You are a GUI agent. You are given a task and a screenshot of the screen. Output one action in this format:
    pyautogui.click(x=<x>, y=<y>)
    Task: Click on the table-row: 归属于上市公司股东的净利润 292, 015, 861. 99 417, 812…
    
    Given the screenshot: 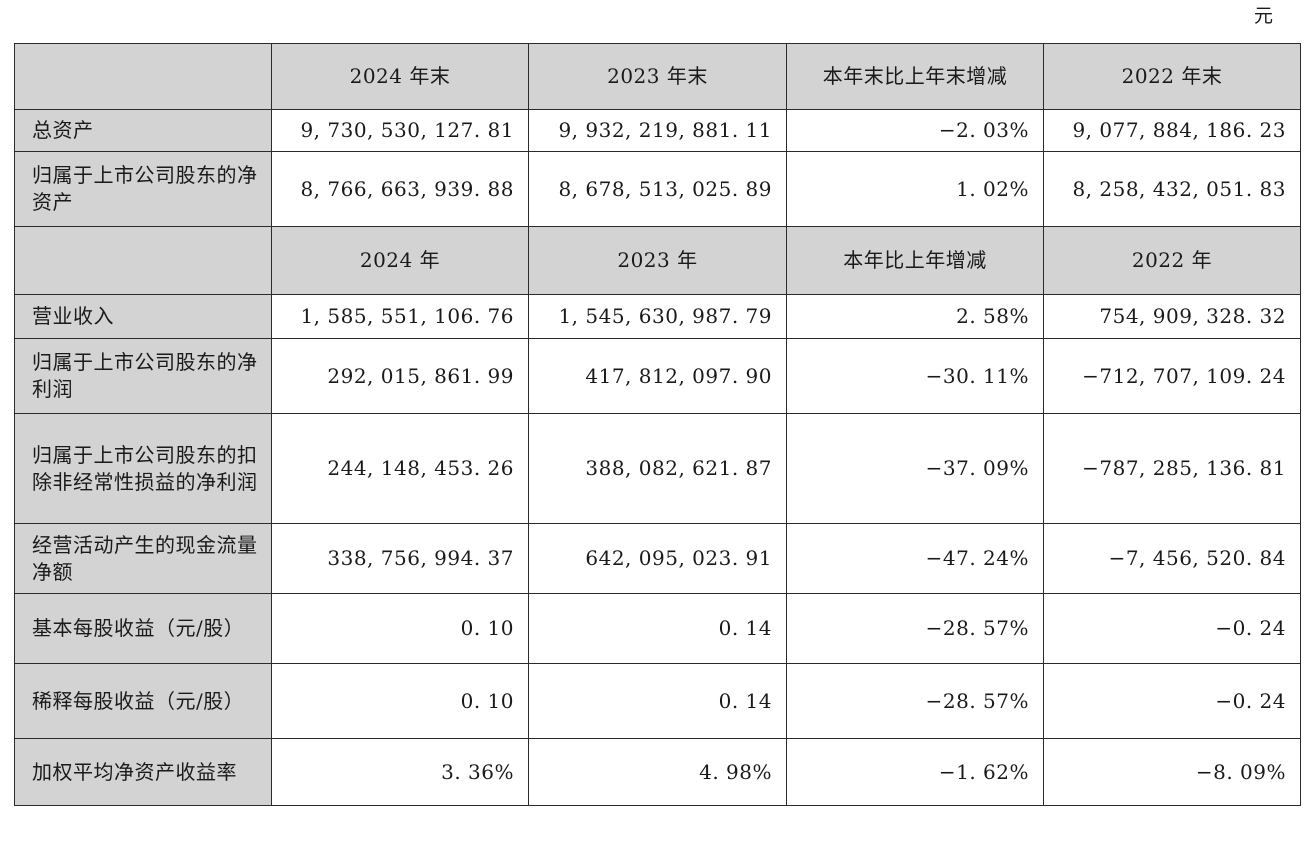 What is the action you would take?
    pyautogui.click(x=657, y=376)
    